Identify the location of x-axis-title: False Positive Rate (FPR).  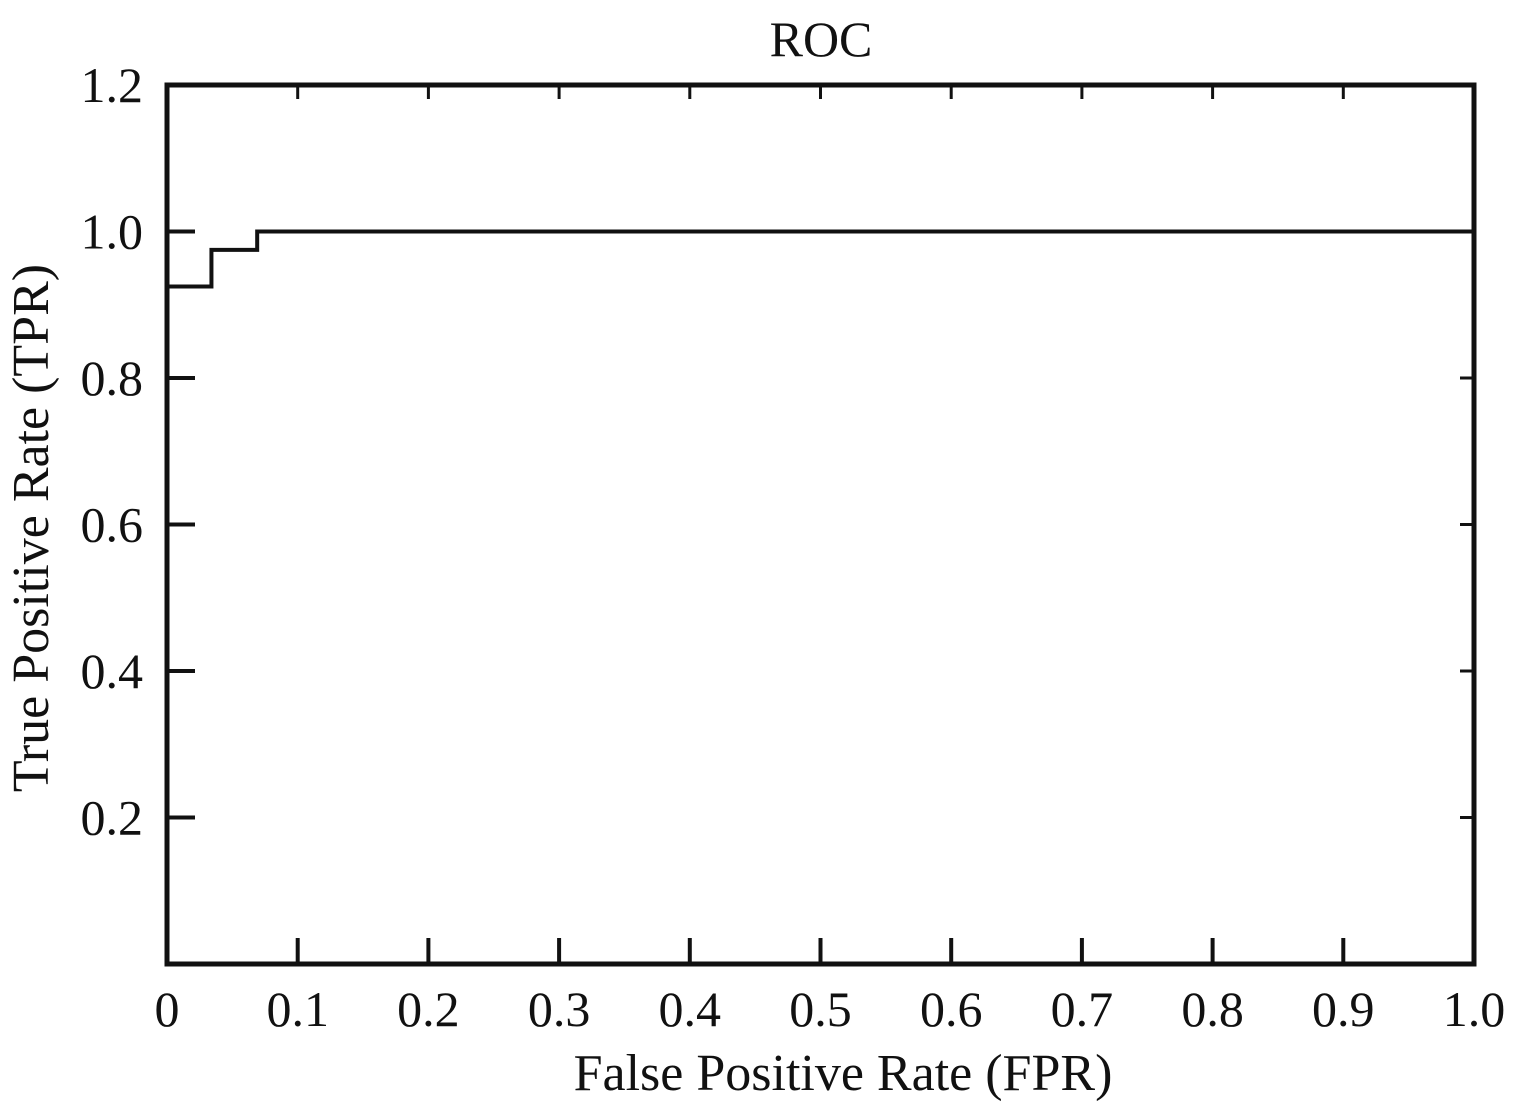
(843, 1073).